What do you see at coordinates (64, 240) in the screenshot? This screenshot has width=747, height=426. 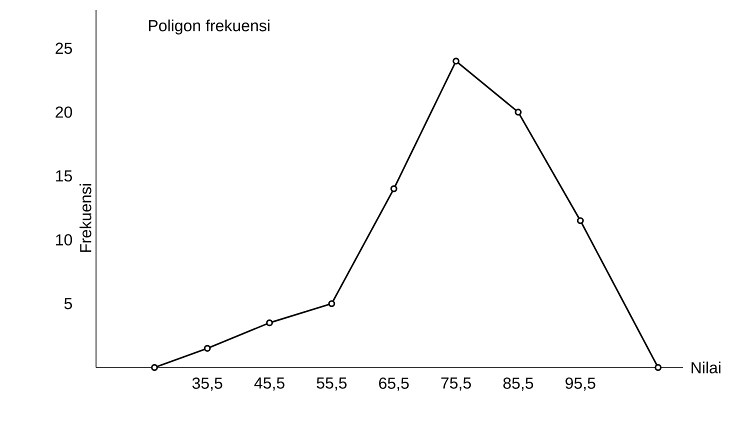 I see `y-tick-label: 10` at bounding box center [64, 240].